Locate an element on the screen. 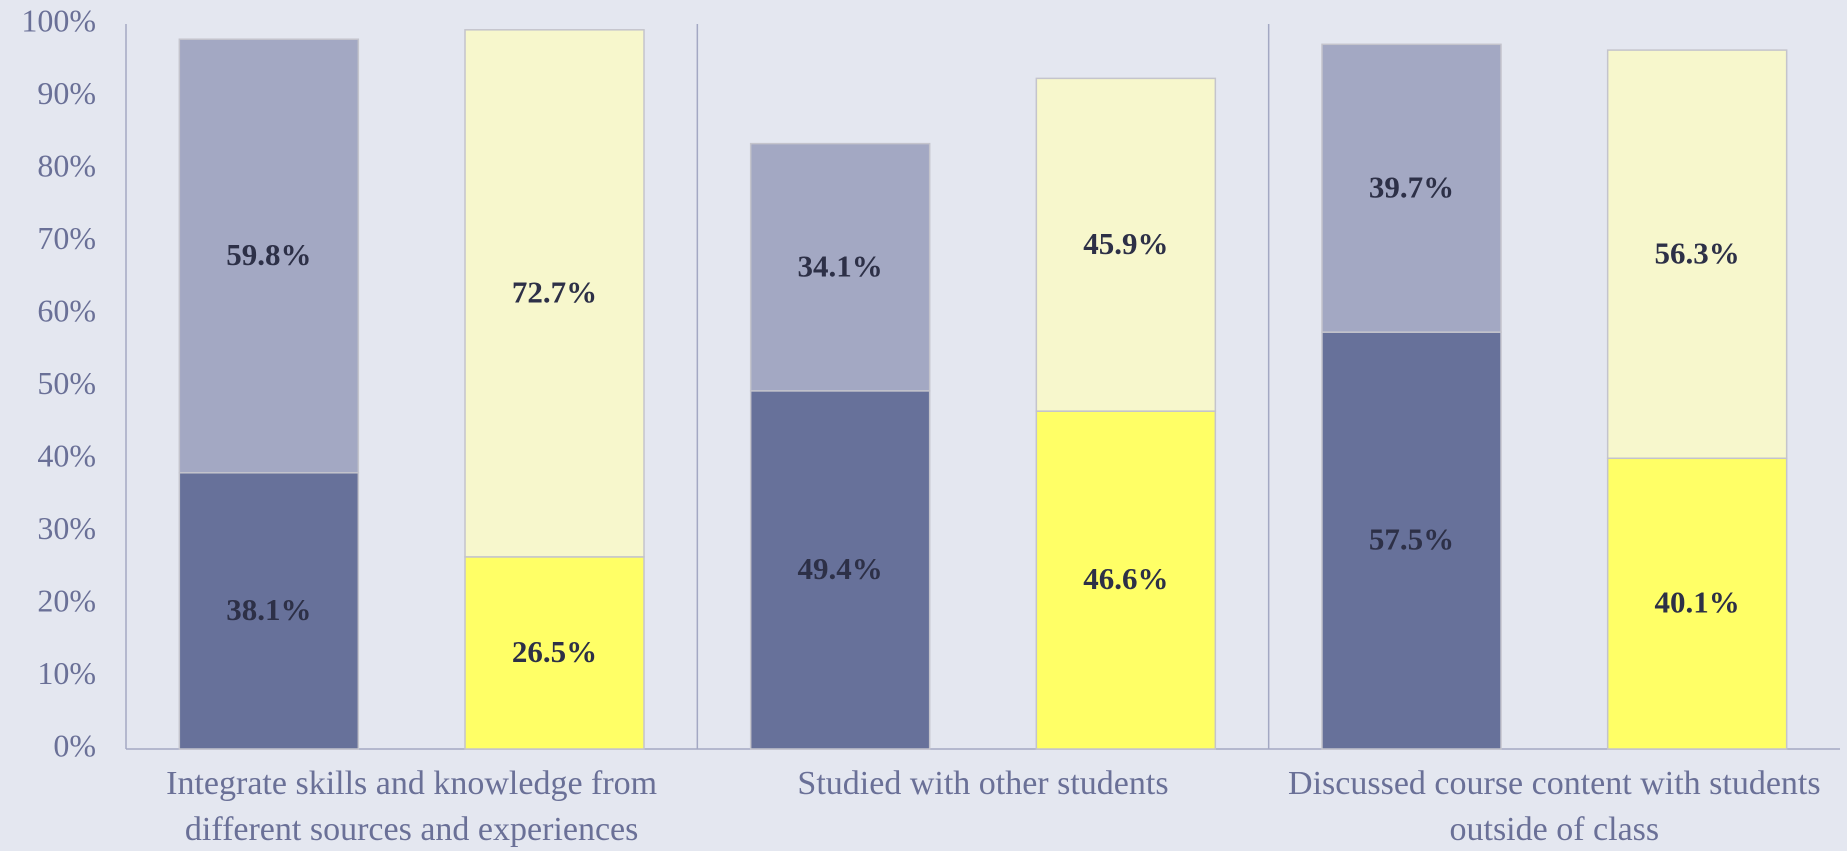  y-tick-label: 90% is located at coordinates (66, 93).